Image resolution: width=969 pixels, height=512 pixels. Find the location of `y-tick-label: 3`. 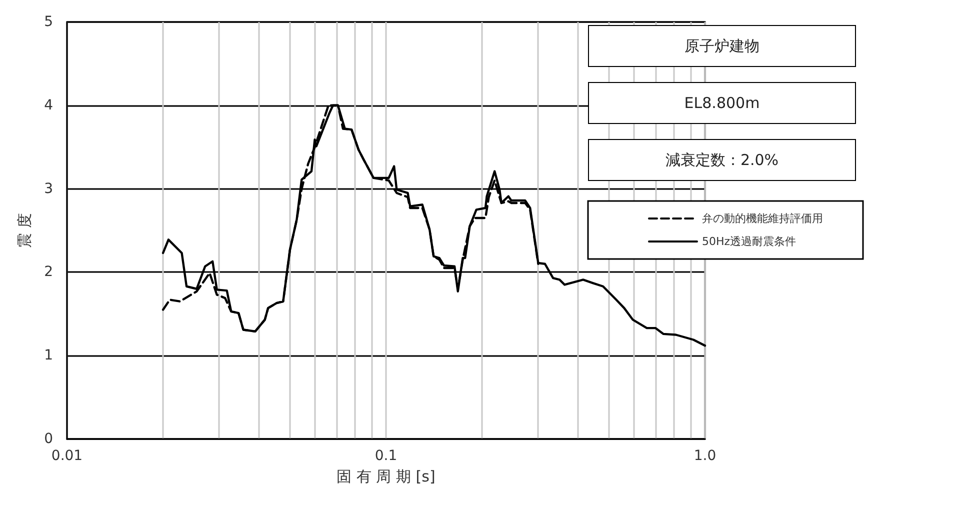

y-tick-label: 3 is located at coordinates (48, 188).